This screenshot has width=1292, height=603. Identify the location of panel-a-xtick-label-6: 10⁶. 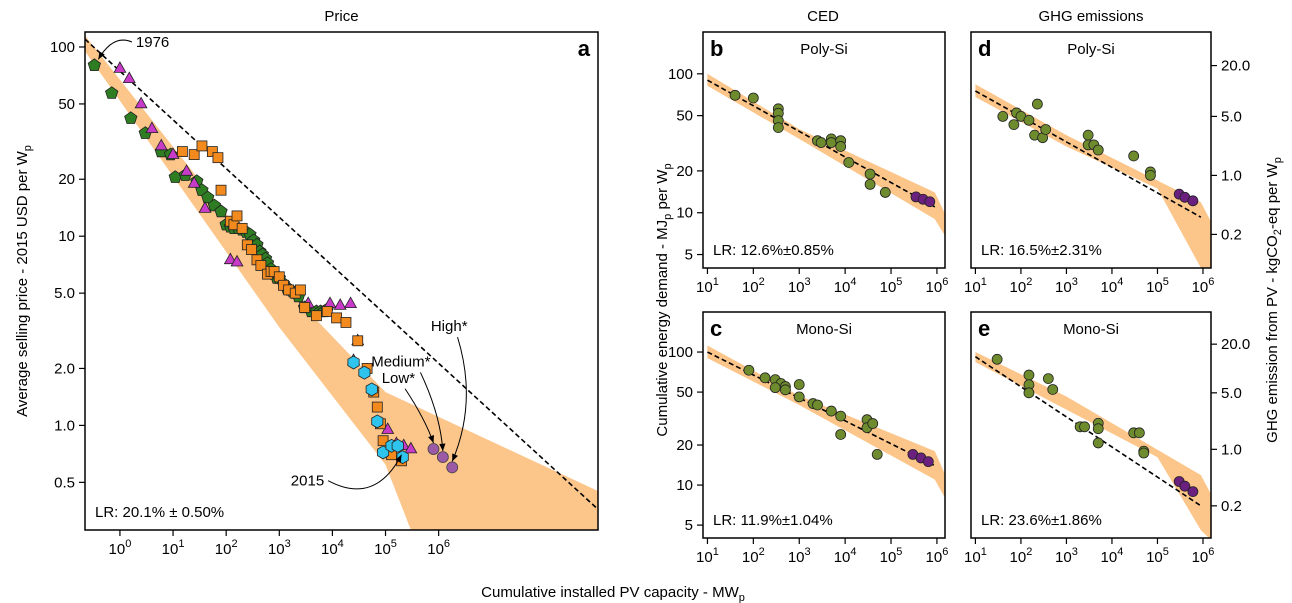
(438, 548).